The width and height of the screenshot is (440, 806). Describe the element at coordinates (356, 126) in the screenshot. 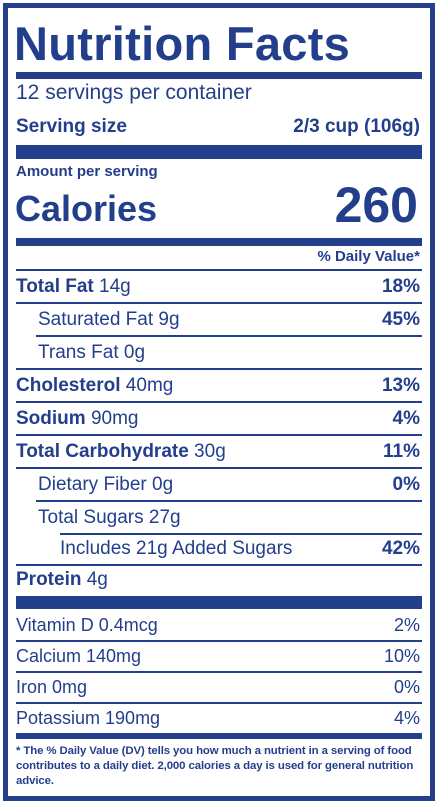

I see `serving-size-value: 2/3 cup (106g)` at that location.